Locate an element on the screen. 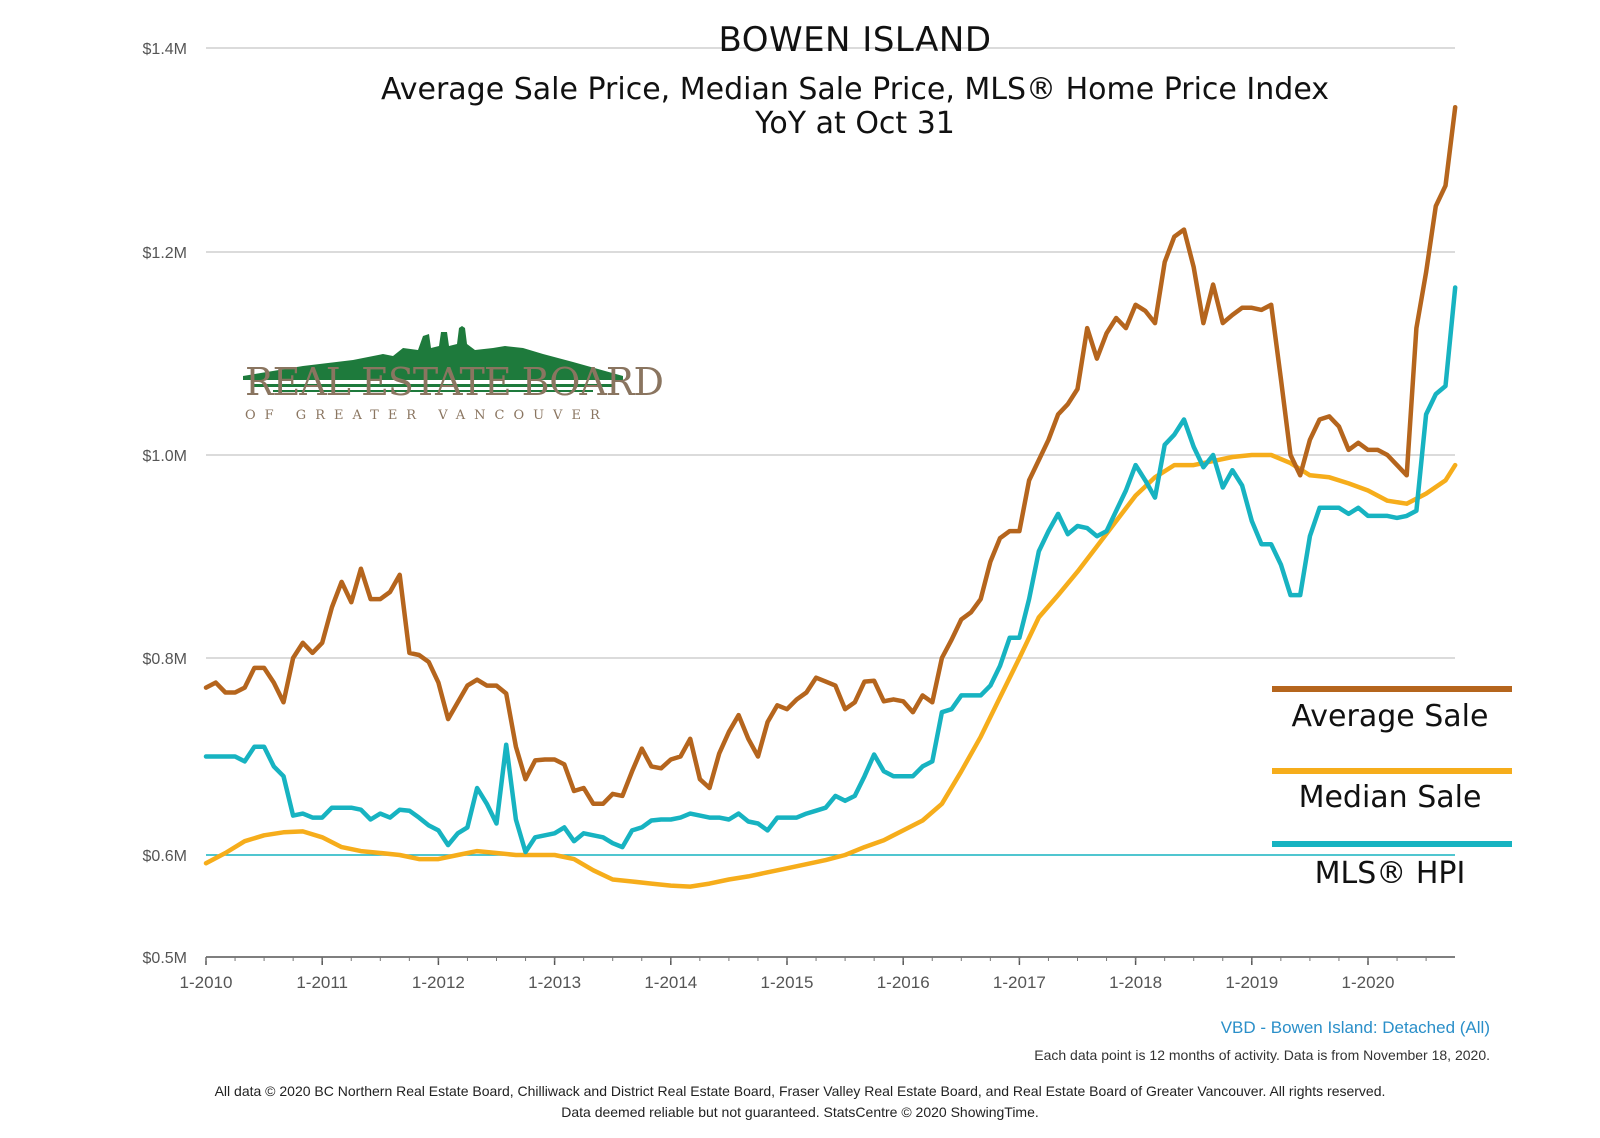 The height and width of the screenshot is (1138, 1600). x-tick-label: 1-2020 is located at coordinates (1368, 982).